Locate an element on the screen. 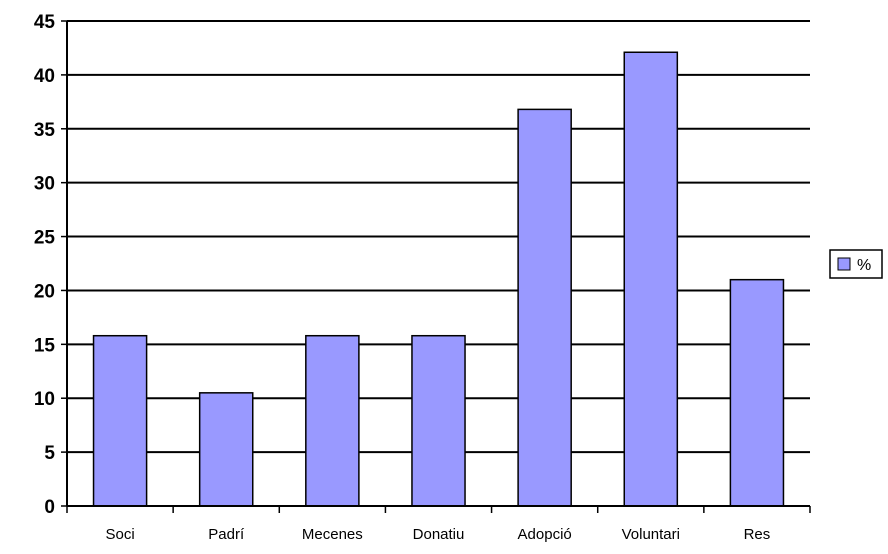  y-tick-label: 45 is located at coordinates (45, 22).